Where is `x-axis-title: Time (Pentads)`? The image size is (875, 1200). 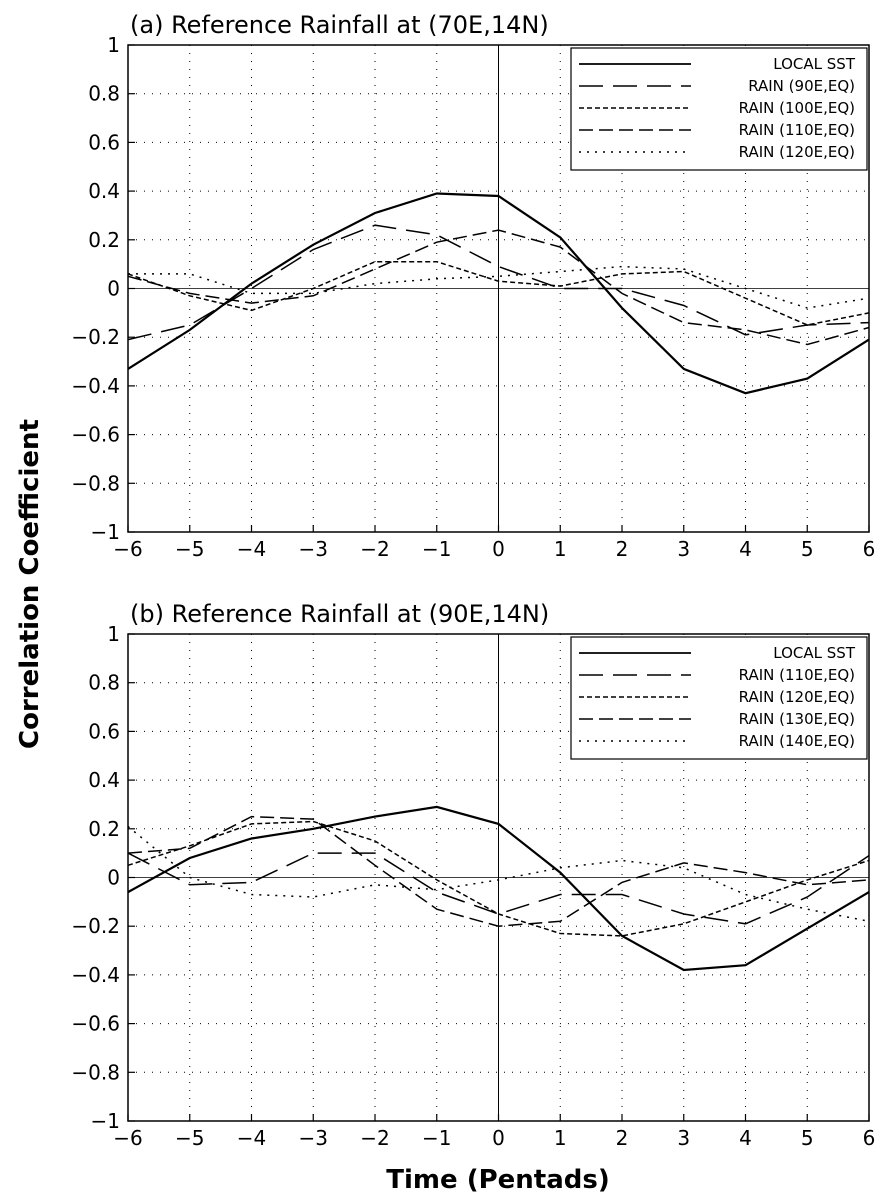 x-axis-title: Time (Pentads) is located at coordinates (497, 1180).